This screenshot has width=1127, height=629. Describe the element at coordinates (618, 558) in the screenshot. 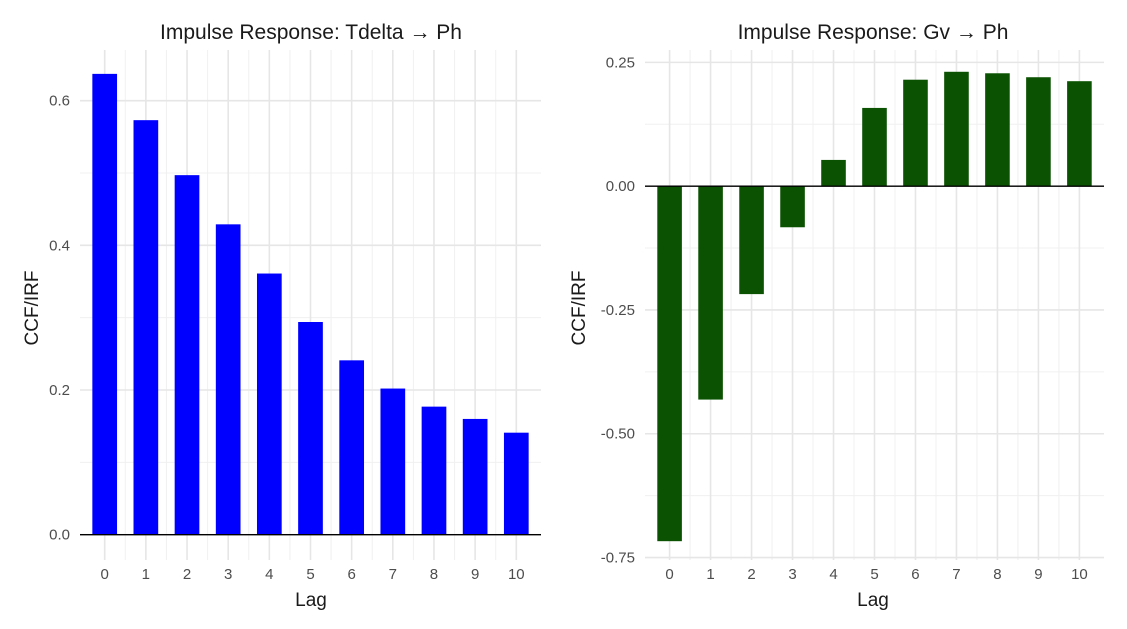

I see `y-tick-label: -0.75` at that location.